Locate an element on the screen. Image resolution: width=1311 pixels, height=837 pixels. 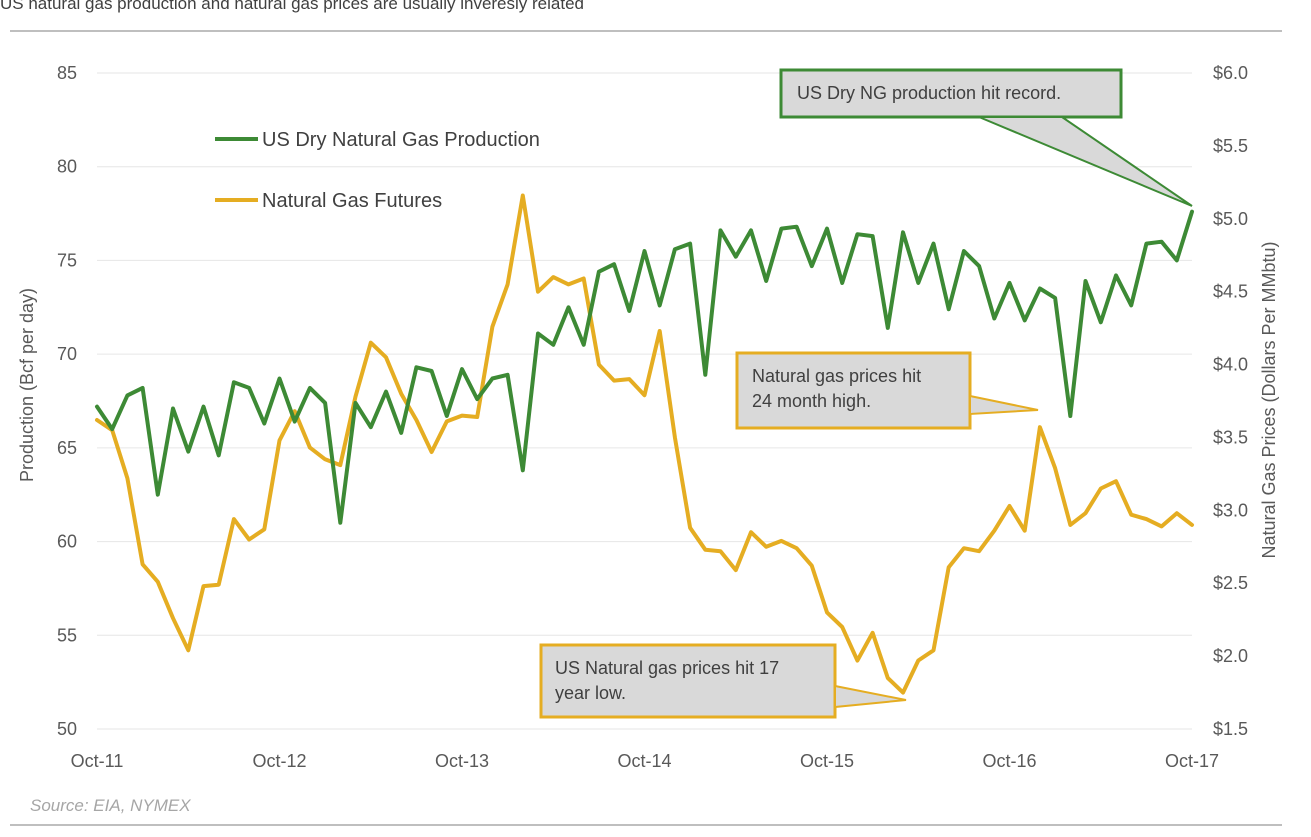
callout: US Natural gas prices hit 17 year low. is located at coordinates (723, 681).